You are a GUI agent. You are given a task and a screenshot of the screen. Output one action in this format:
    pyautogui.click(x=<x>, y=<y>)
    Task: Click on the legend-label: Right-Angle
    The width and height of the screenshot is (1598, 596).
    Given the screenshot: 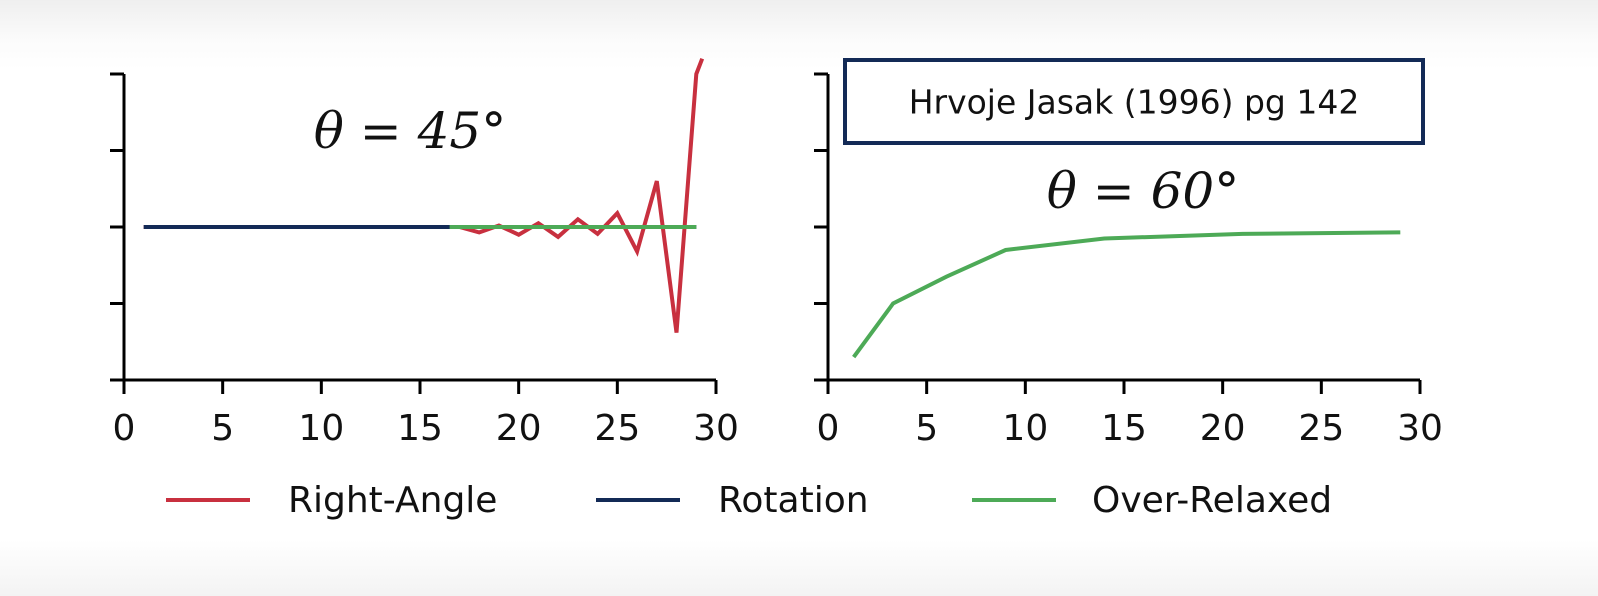 What is the action you would take?
    pyautogui.click(x=392, y=500)
    